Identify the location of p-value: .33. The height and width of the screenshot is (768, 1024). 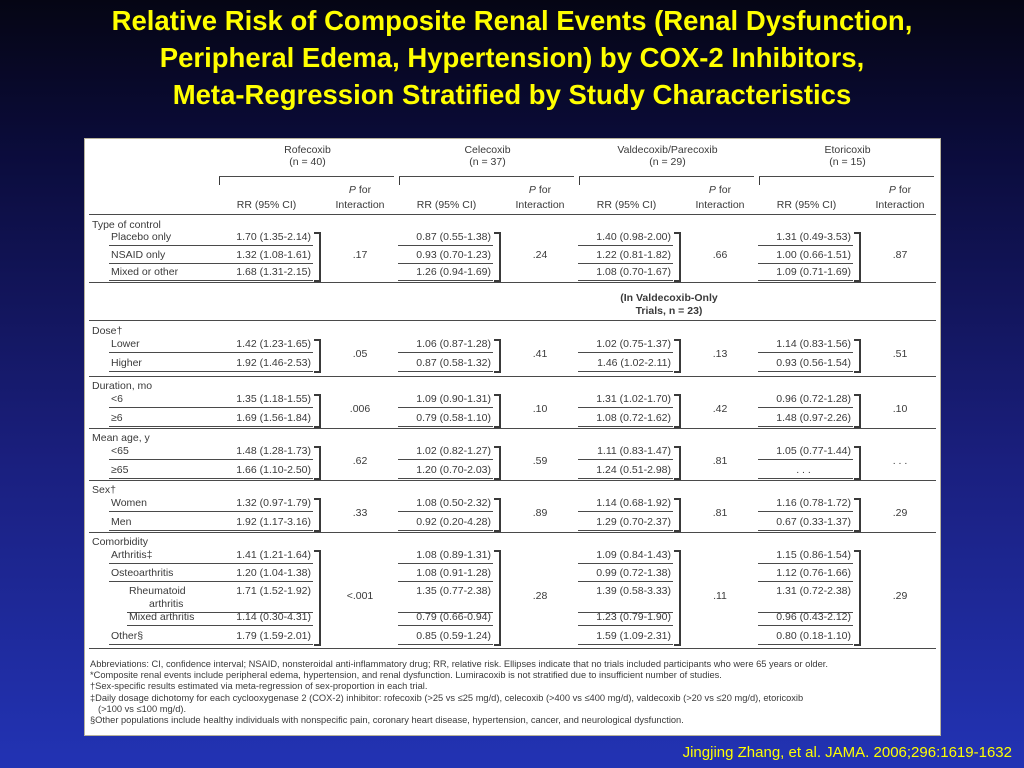
(360, 513).